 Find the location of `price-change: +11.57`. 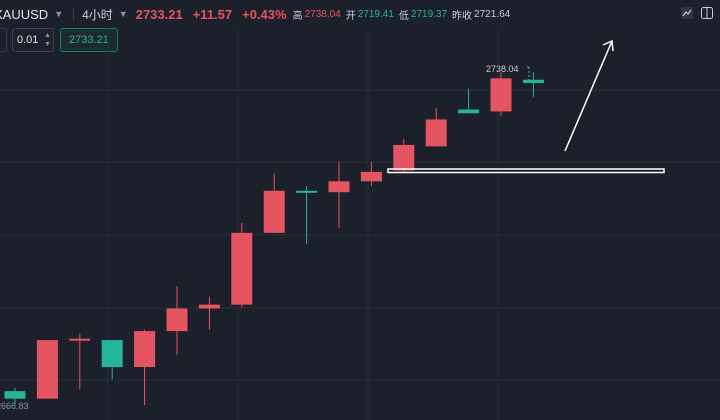

price-change: +11.57 is located at coordinates (212, 14).